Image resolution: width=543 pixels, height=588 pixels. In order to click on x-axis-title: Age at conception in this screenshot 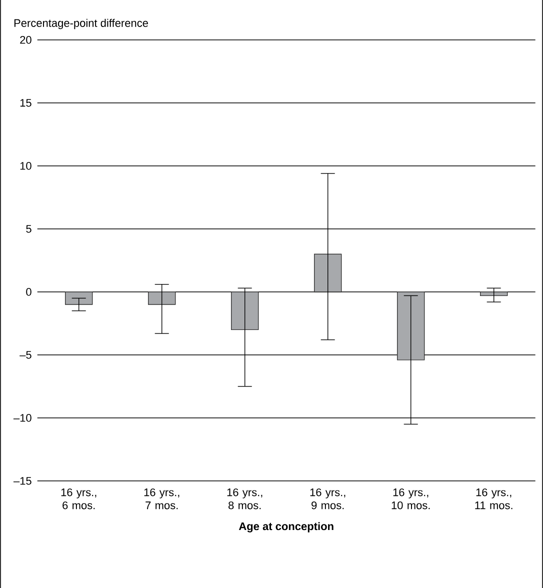, I will do `click(286, 527)`.